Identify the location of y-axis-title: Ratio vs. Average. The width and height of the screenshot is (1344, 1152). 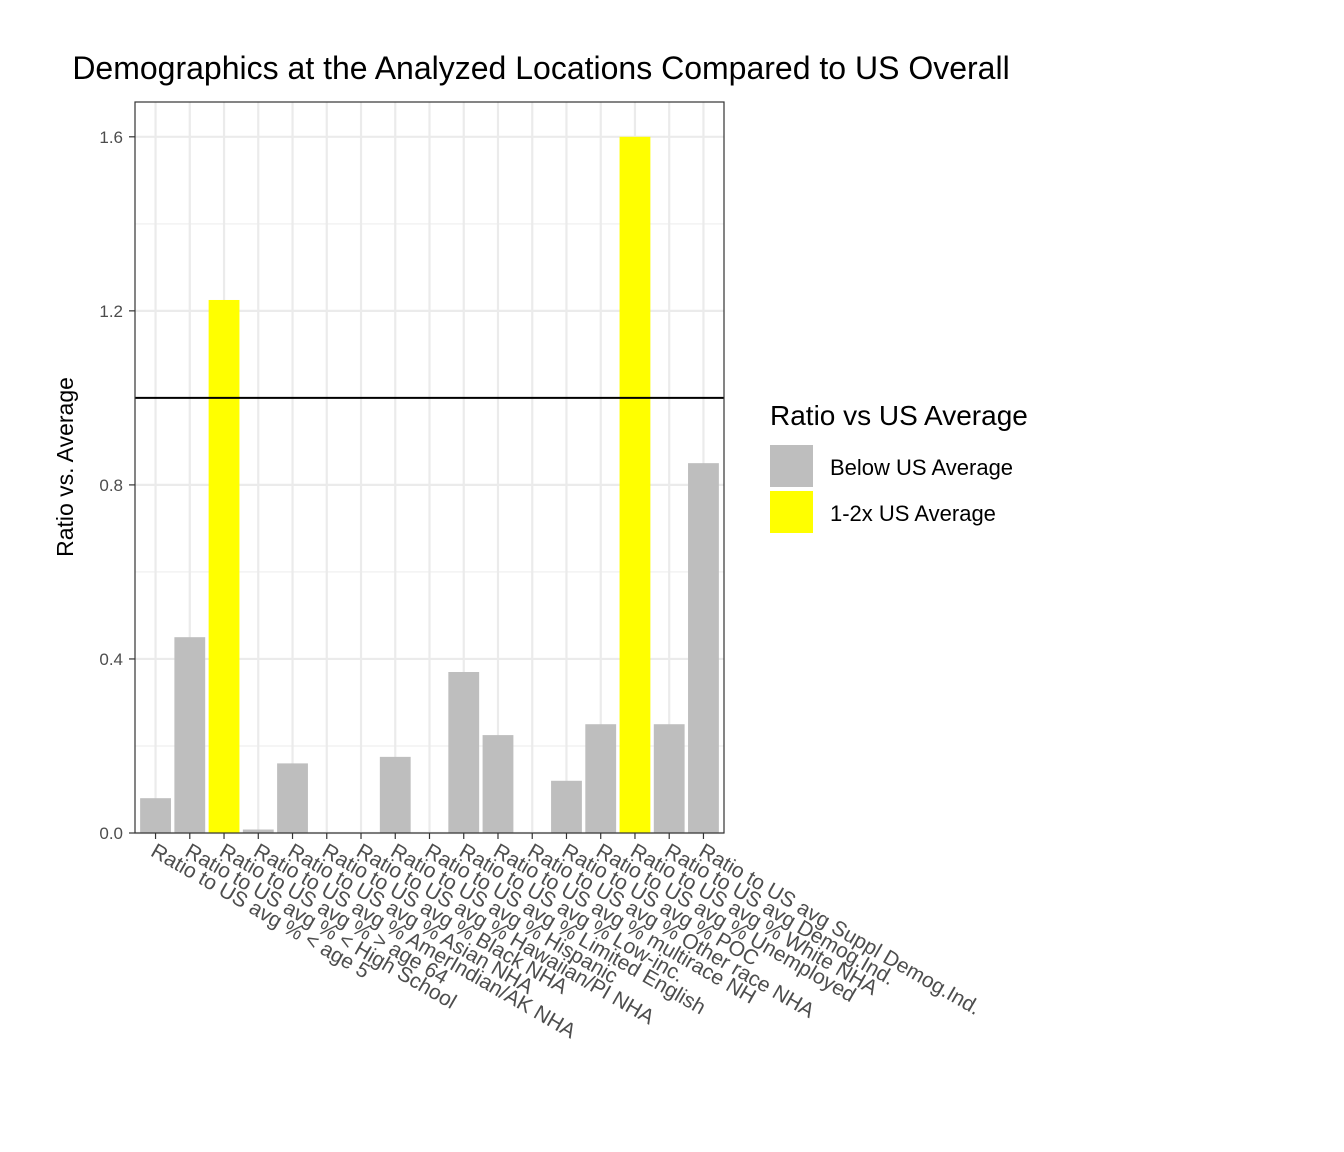
(65, 467).